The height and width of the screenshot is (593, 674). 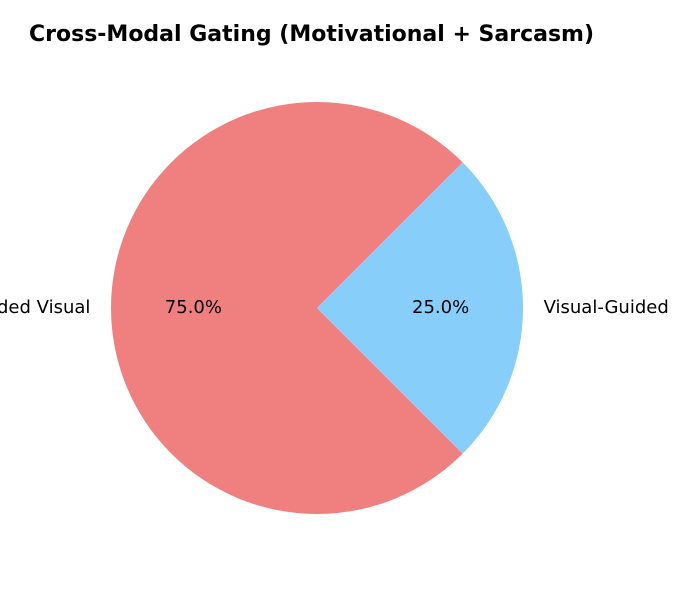 What do you see at coordinates (45, 307) in the screenshot?
I see `slice-label: Text-Guided Visual` at bounding box center [45, 307].